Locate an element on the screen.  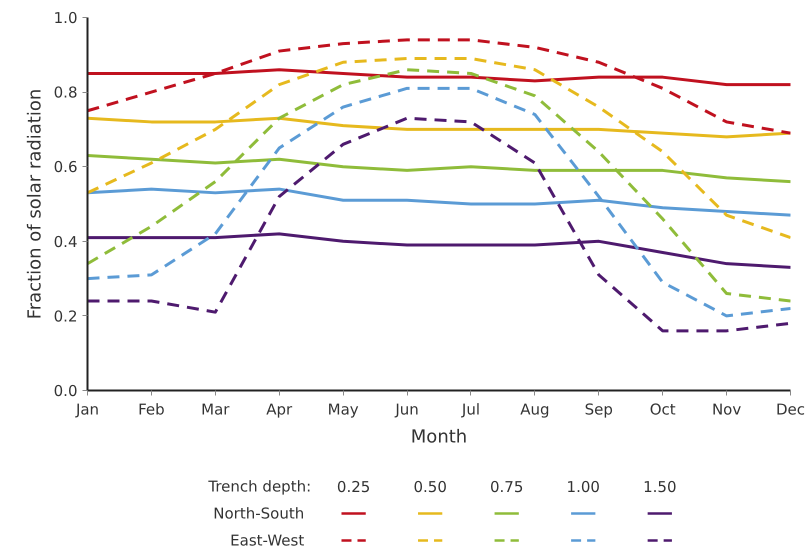
y-tick-label: 0.0 is located at coordinates (66, 391).